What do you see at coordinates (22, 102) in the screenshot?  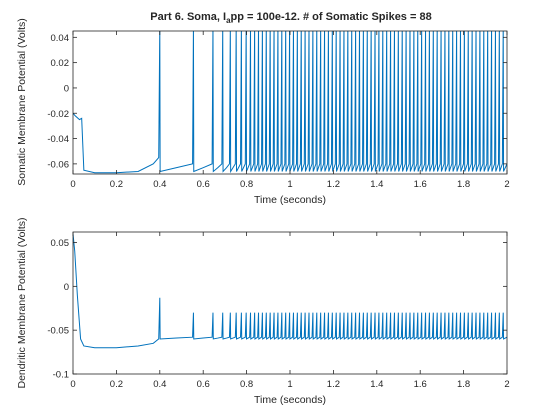 I see `soma-y-axis-label: Somatic Membrane Potential (Volts)` at bounding box center [22, 102].